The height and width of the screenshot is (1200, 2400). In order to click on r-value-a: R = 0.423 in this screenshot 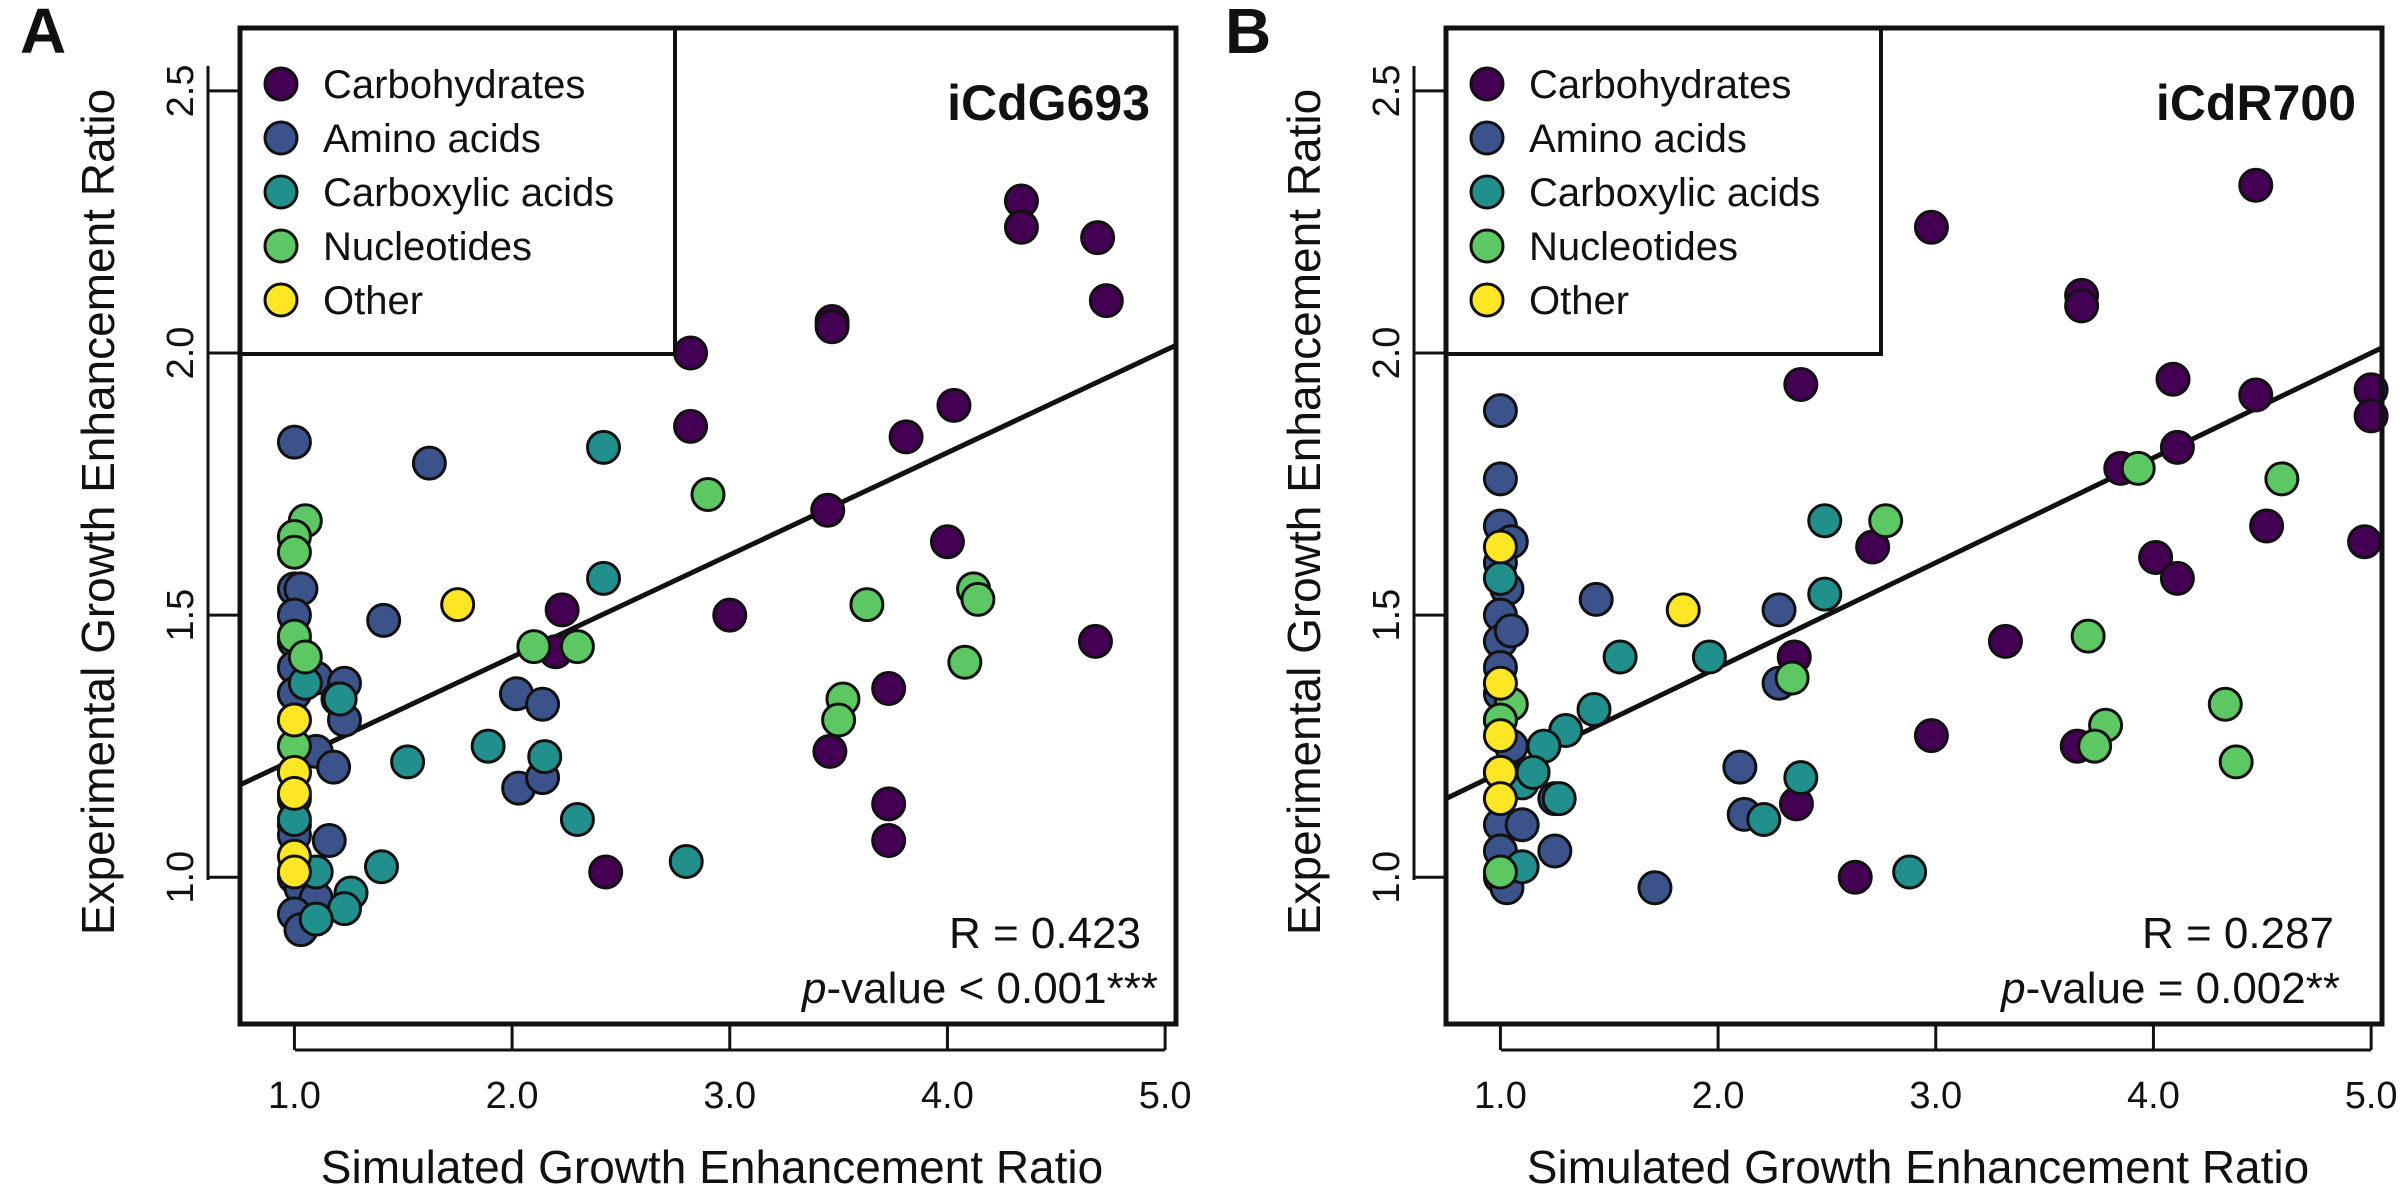, I will do `click(1045, 933)`.